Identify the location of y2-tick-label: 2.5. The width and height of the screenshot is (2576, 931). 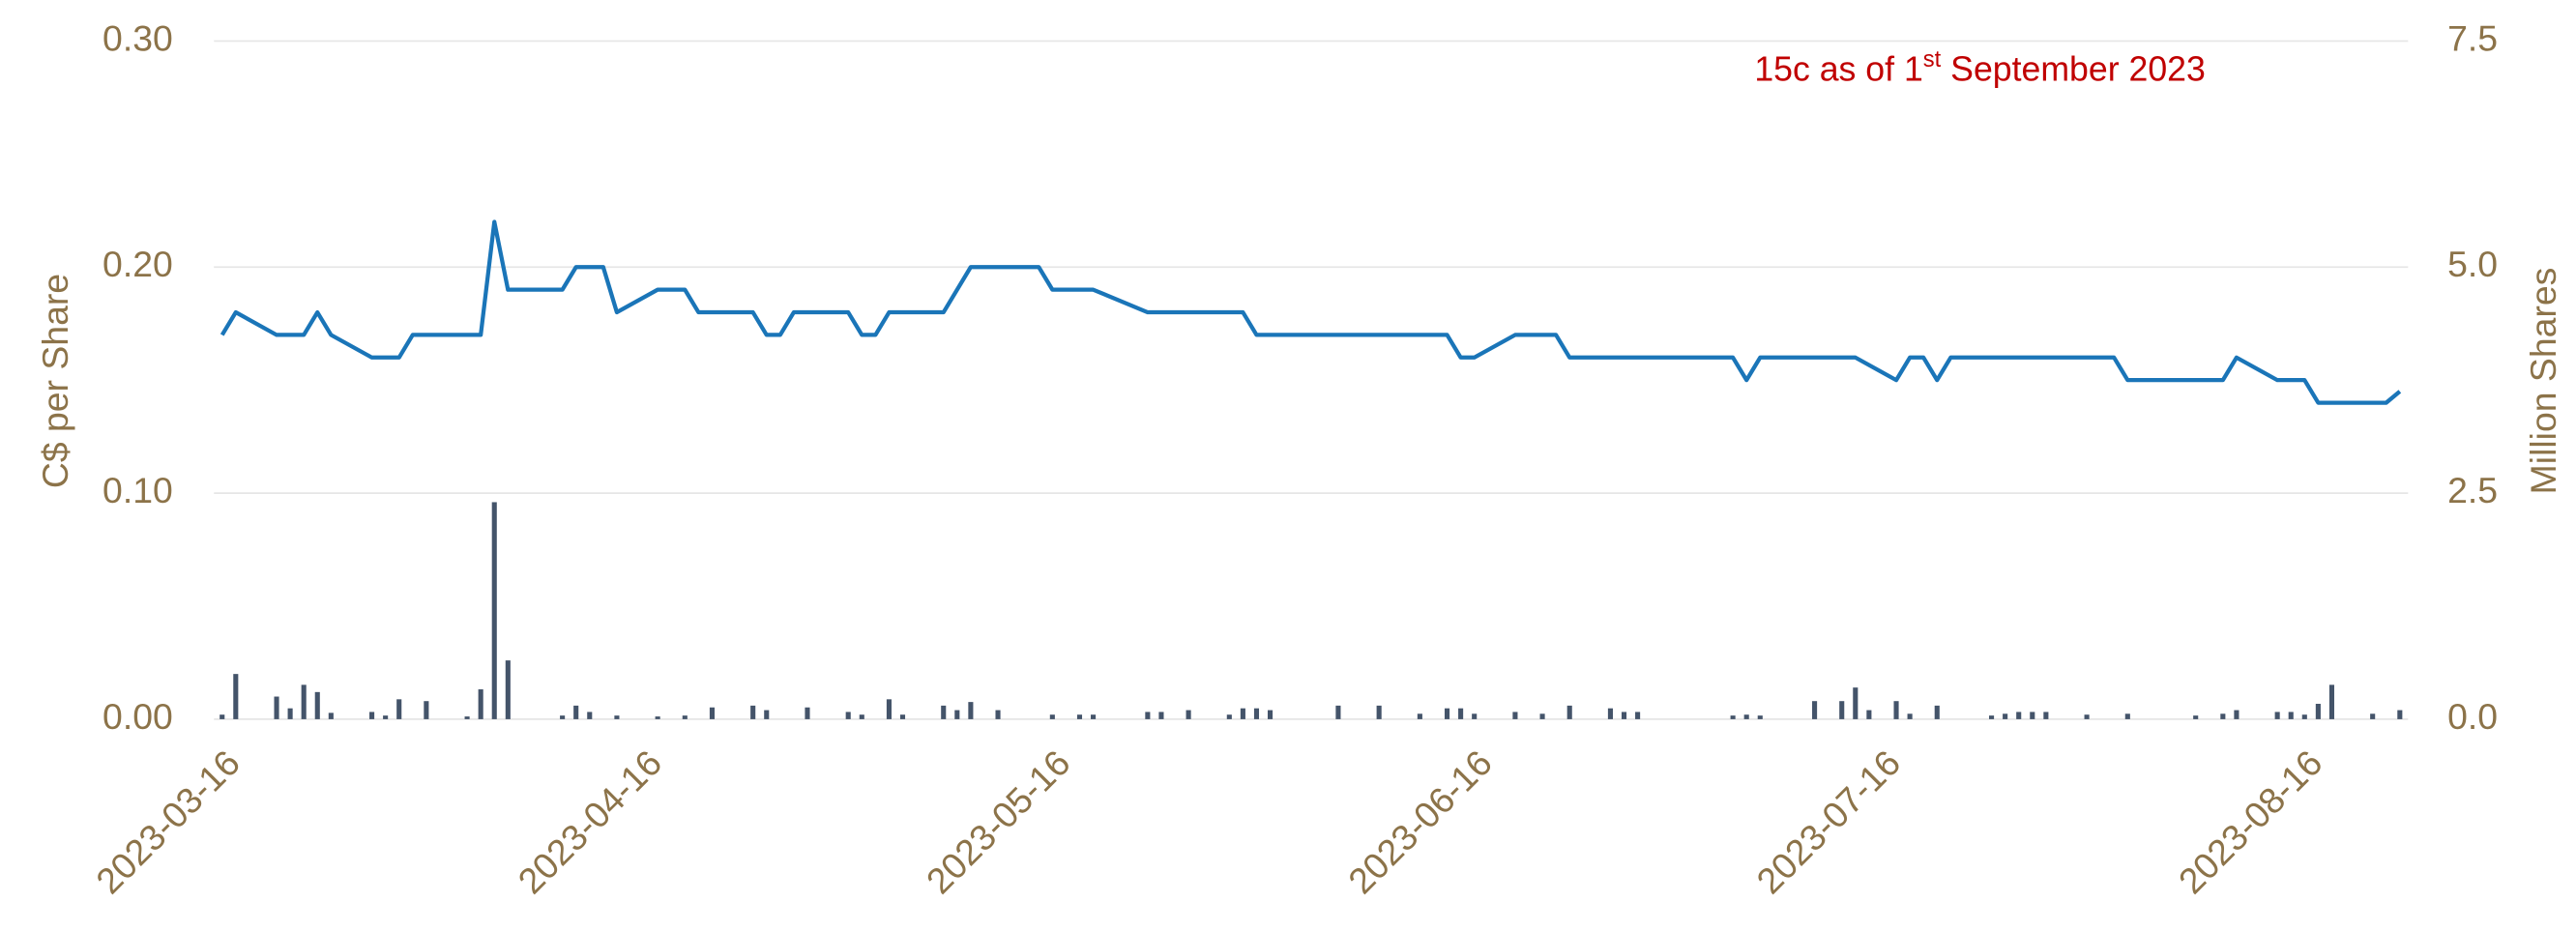
(2472, 490).